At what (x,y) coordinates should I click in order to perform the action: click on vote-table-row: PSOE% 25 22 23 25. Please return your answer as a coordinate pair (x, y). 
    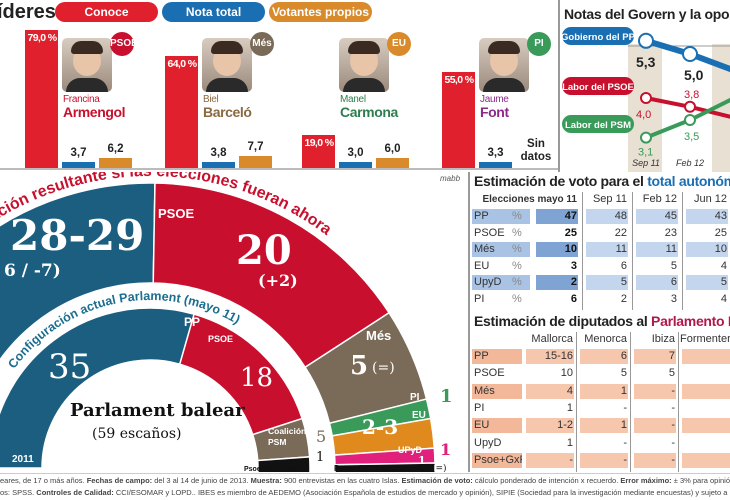
    Looking at the image, I should click on (601, 233).